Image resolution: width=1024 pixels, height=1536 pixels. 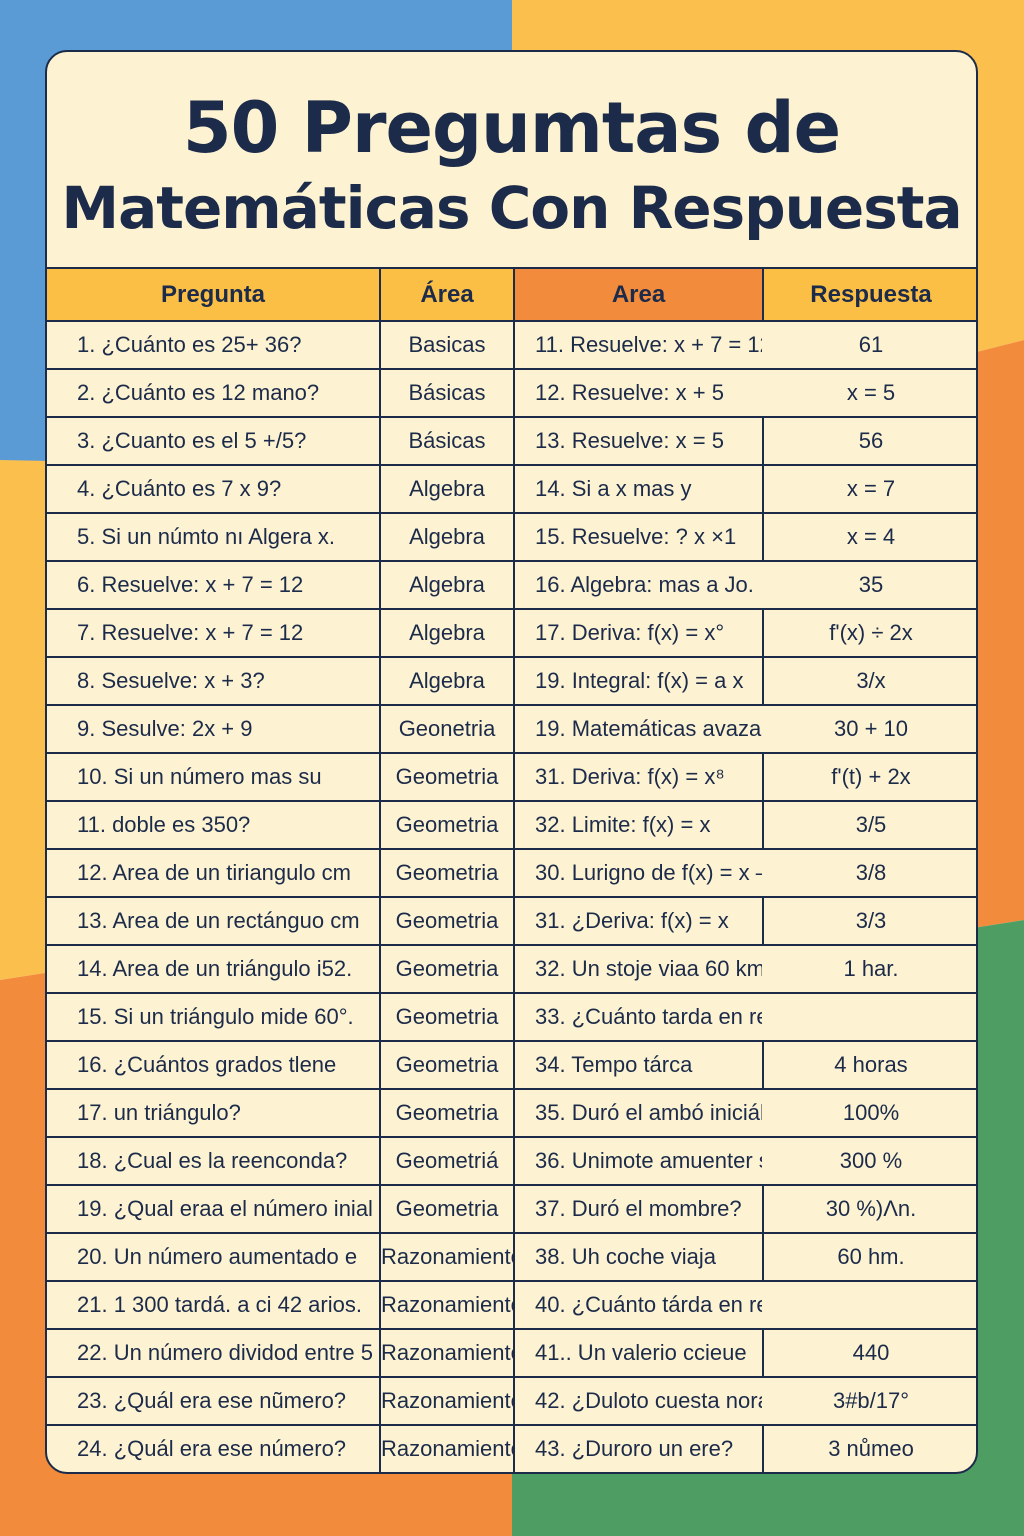 I want to click on answer-cell: 3#b/17°, so click(x=869, y=1401).